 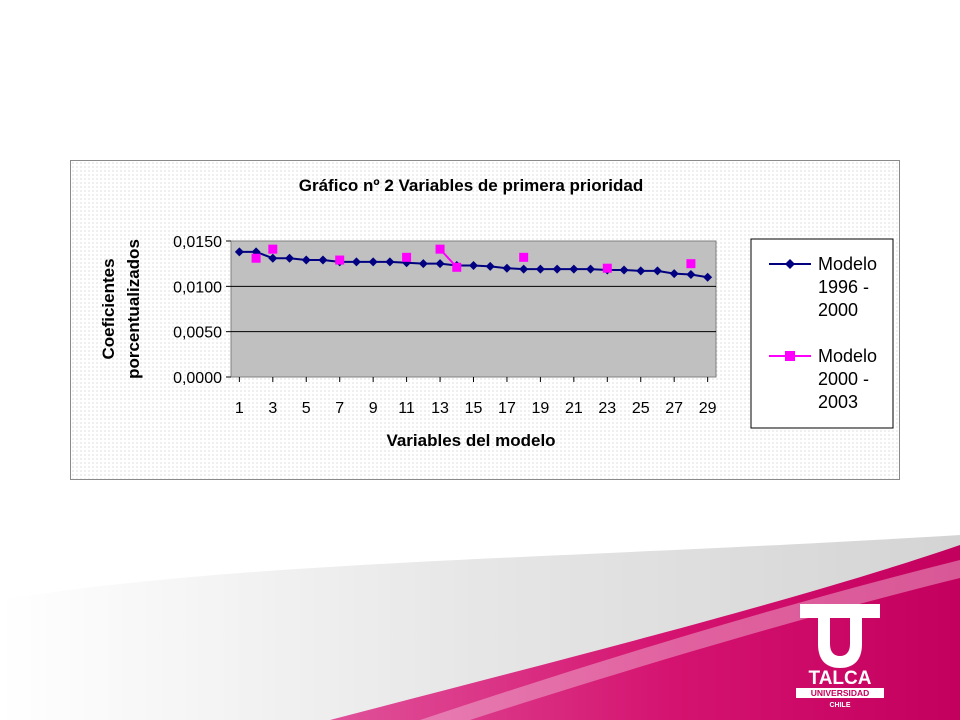 I want to click on legend-marker-square, so click(x=790, y=356).